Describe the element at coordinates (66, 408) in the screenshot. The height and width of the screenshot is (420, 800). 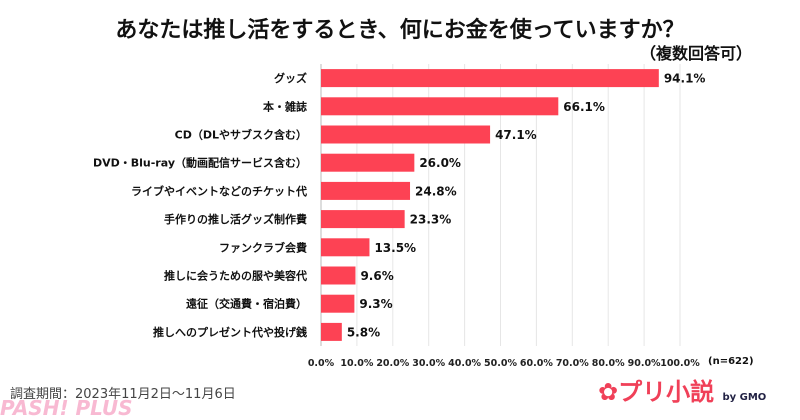
I see `pash-plus-watermark: PASH! PLUS` at that location.